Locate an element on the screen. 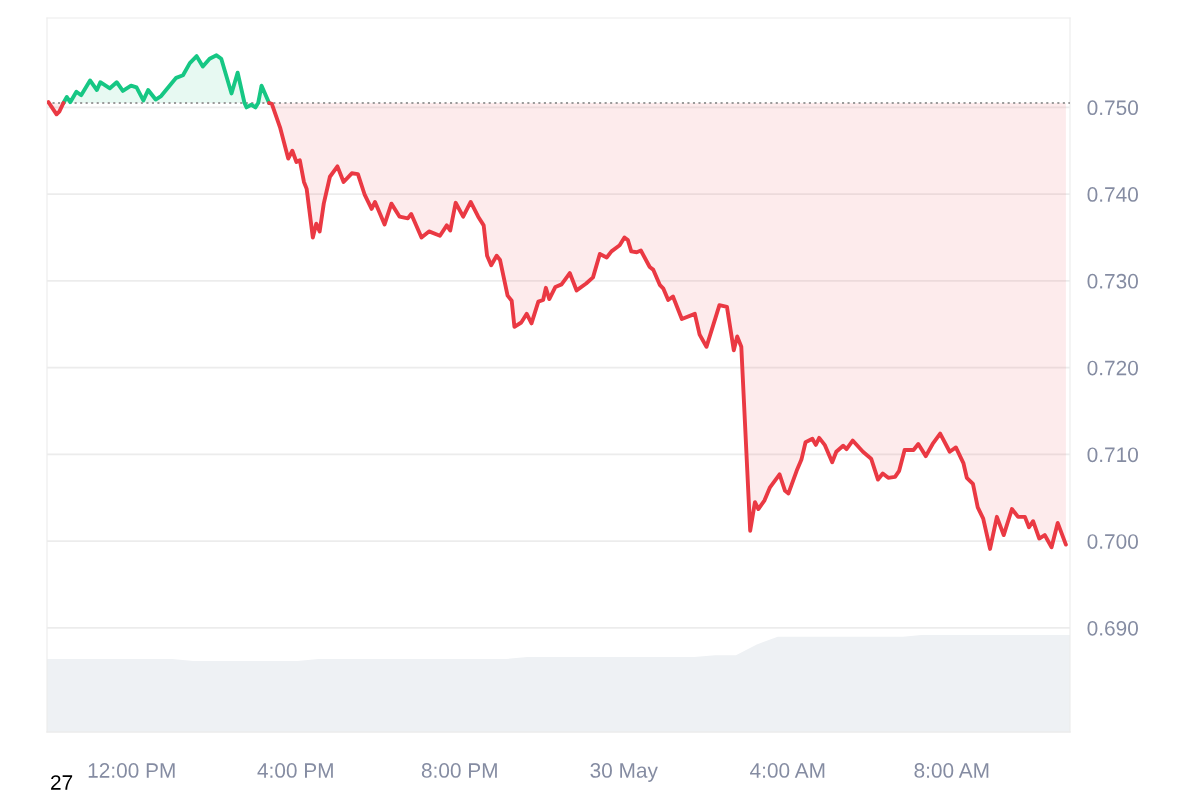 The height and width of the screenshot is (800, 1200). y-tick-label: 0.740 is located at coordinates (1112, 194).